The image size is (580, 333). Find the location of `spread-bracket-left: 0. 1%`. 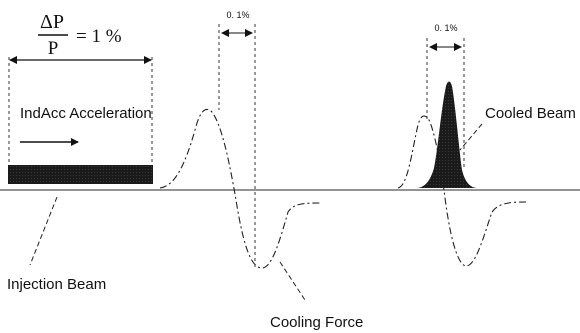

spread-bracket-left: 0. 1% is located at coordinates (237, 139).